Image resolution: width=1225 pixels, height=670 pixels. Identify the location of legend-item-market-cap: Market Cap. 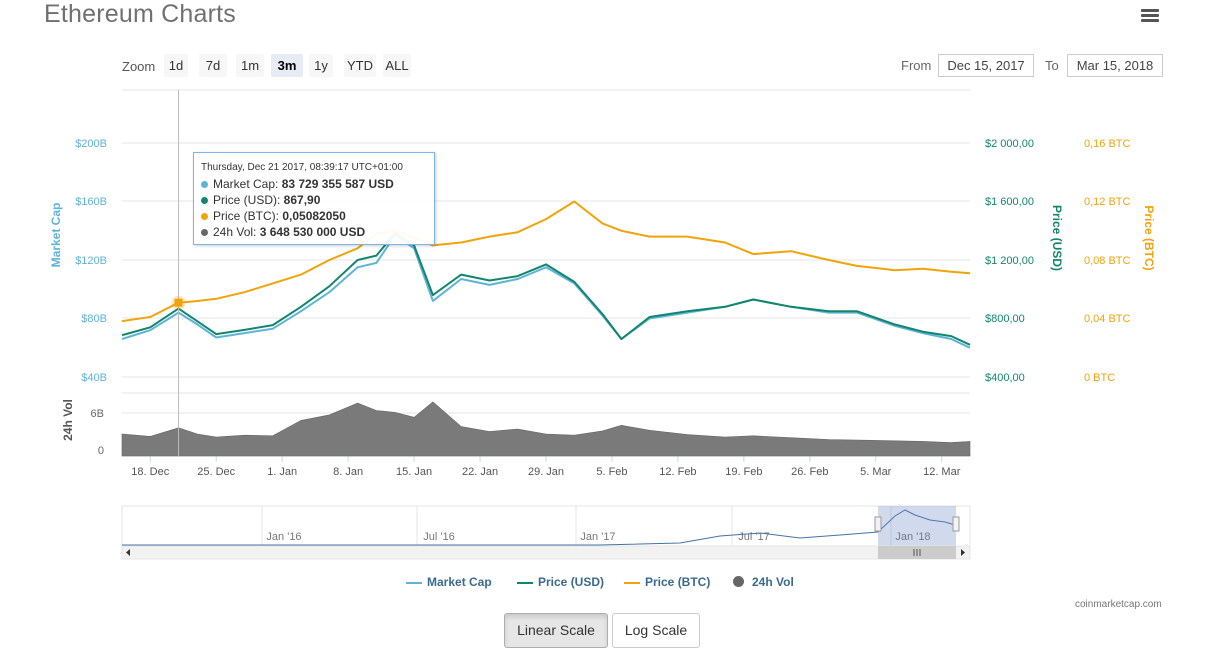
(459, 582).